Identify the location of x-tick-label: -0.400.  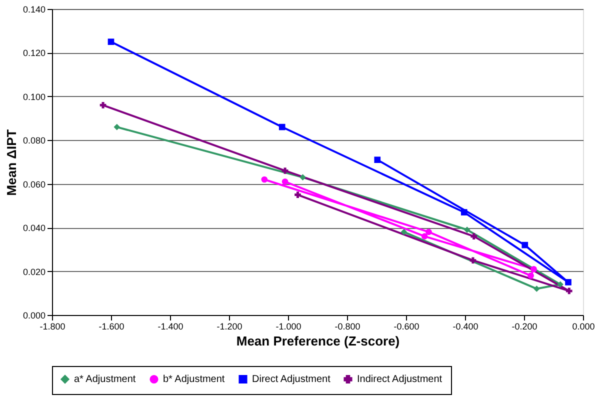
(465, 327).